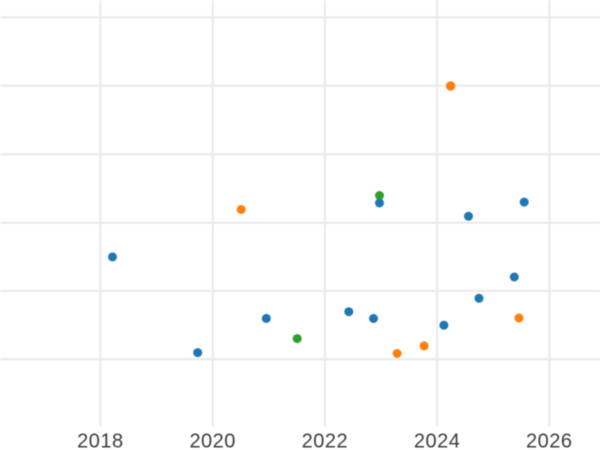  Describe the element at coordinates (325, 440) in the screenshot. I see `svg-text: 2022` at that location.